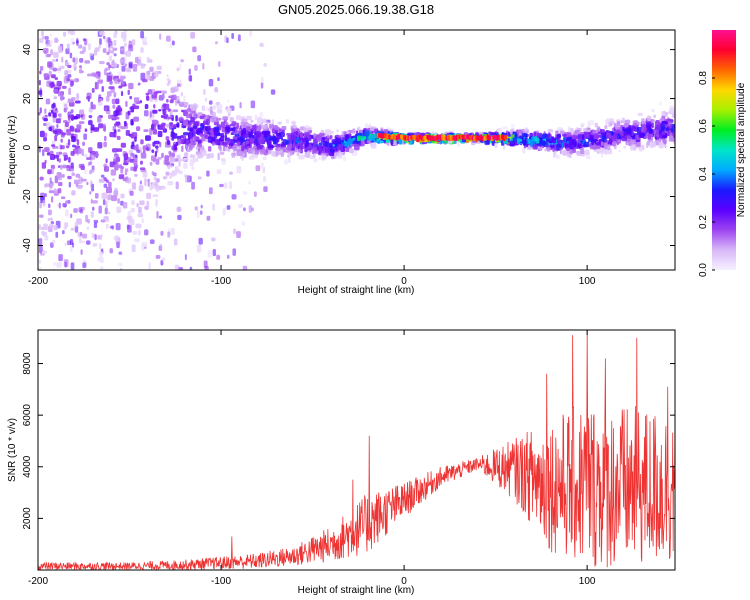 The width and height of the screenshot is (750, 600). I want to click on snr-y-label: SNR (10 * v/v), so click(12, 450).